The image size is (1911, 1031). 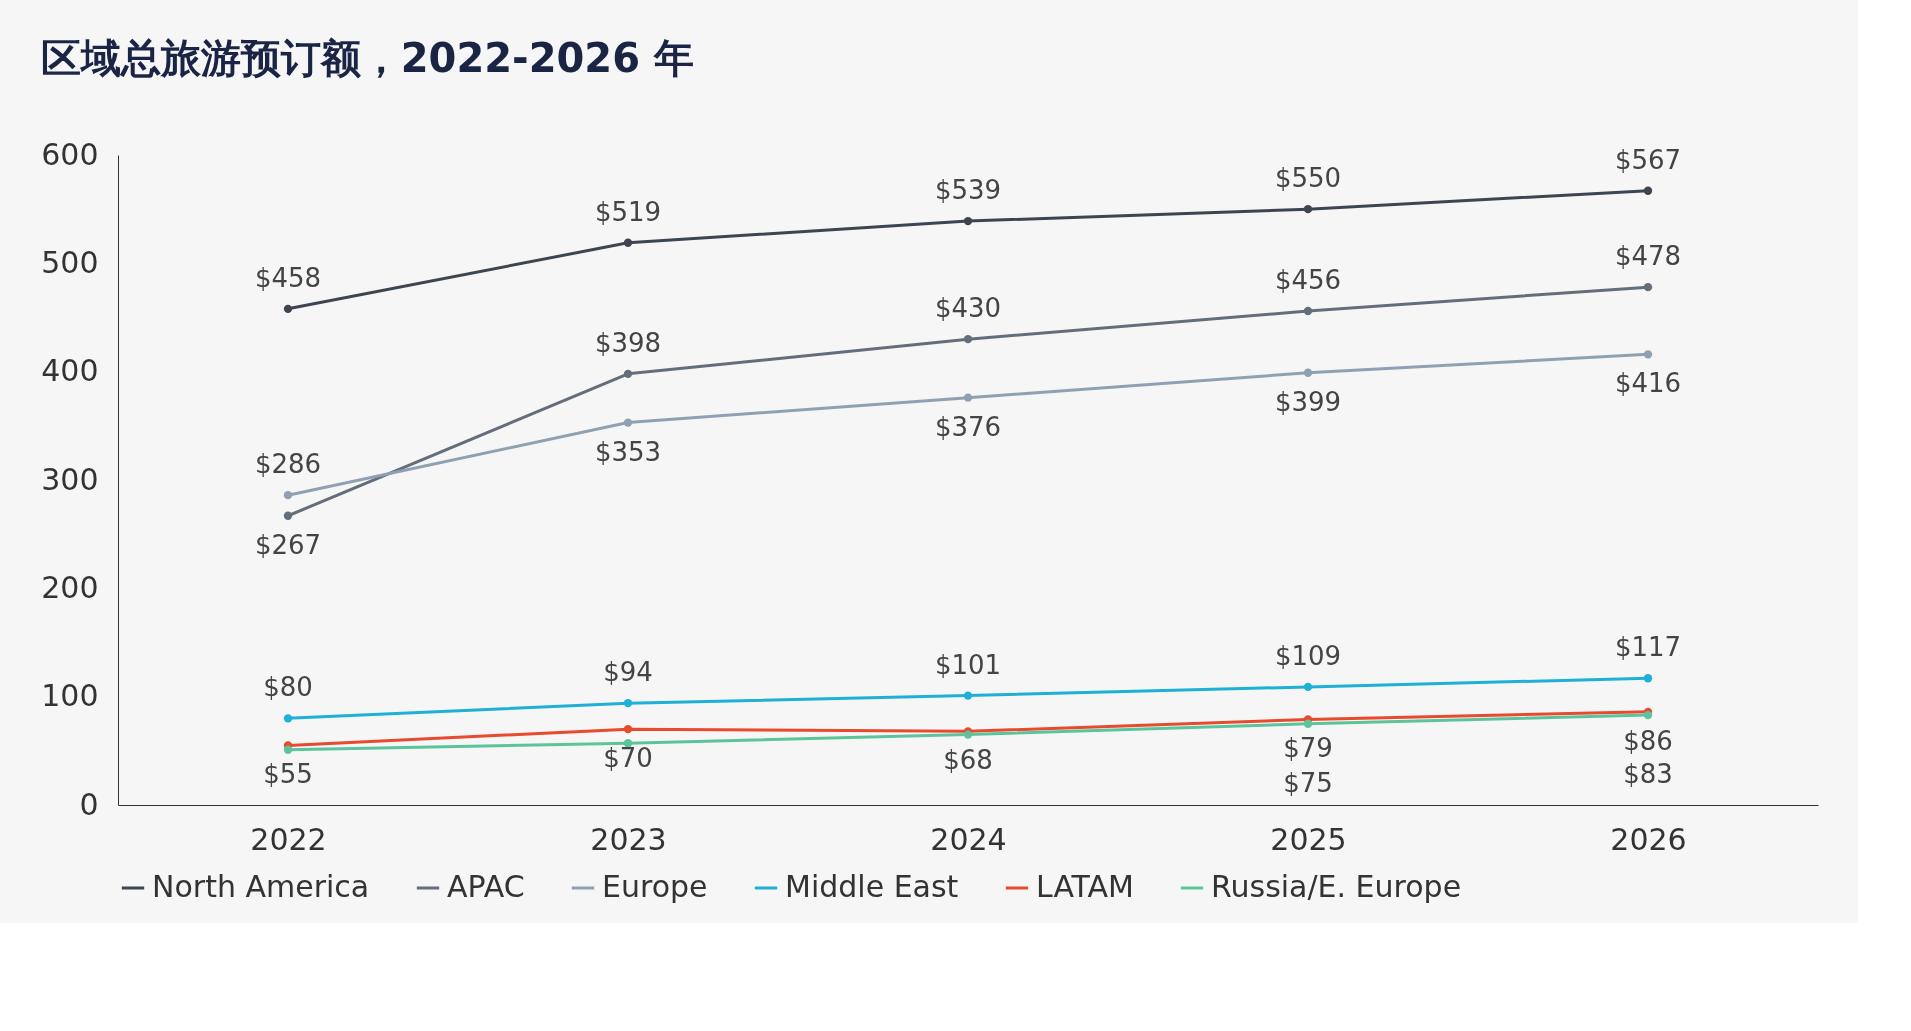 What do you see at coordinates (89, 804) in the screenshot?
I see `y-tick-label: 0` at bounding box center [89, 804].